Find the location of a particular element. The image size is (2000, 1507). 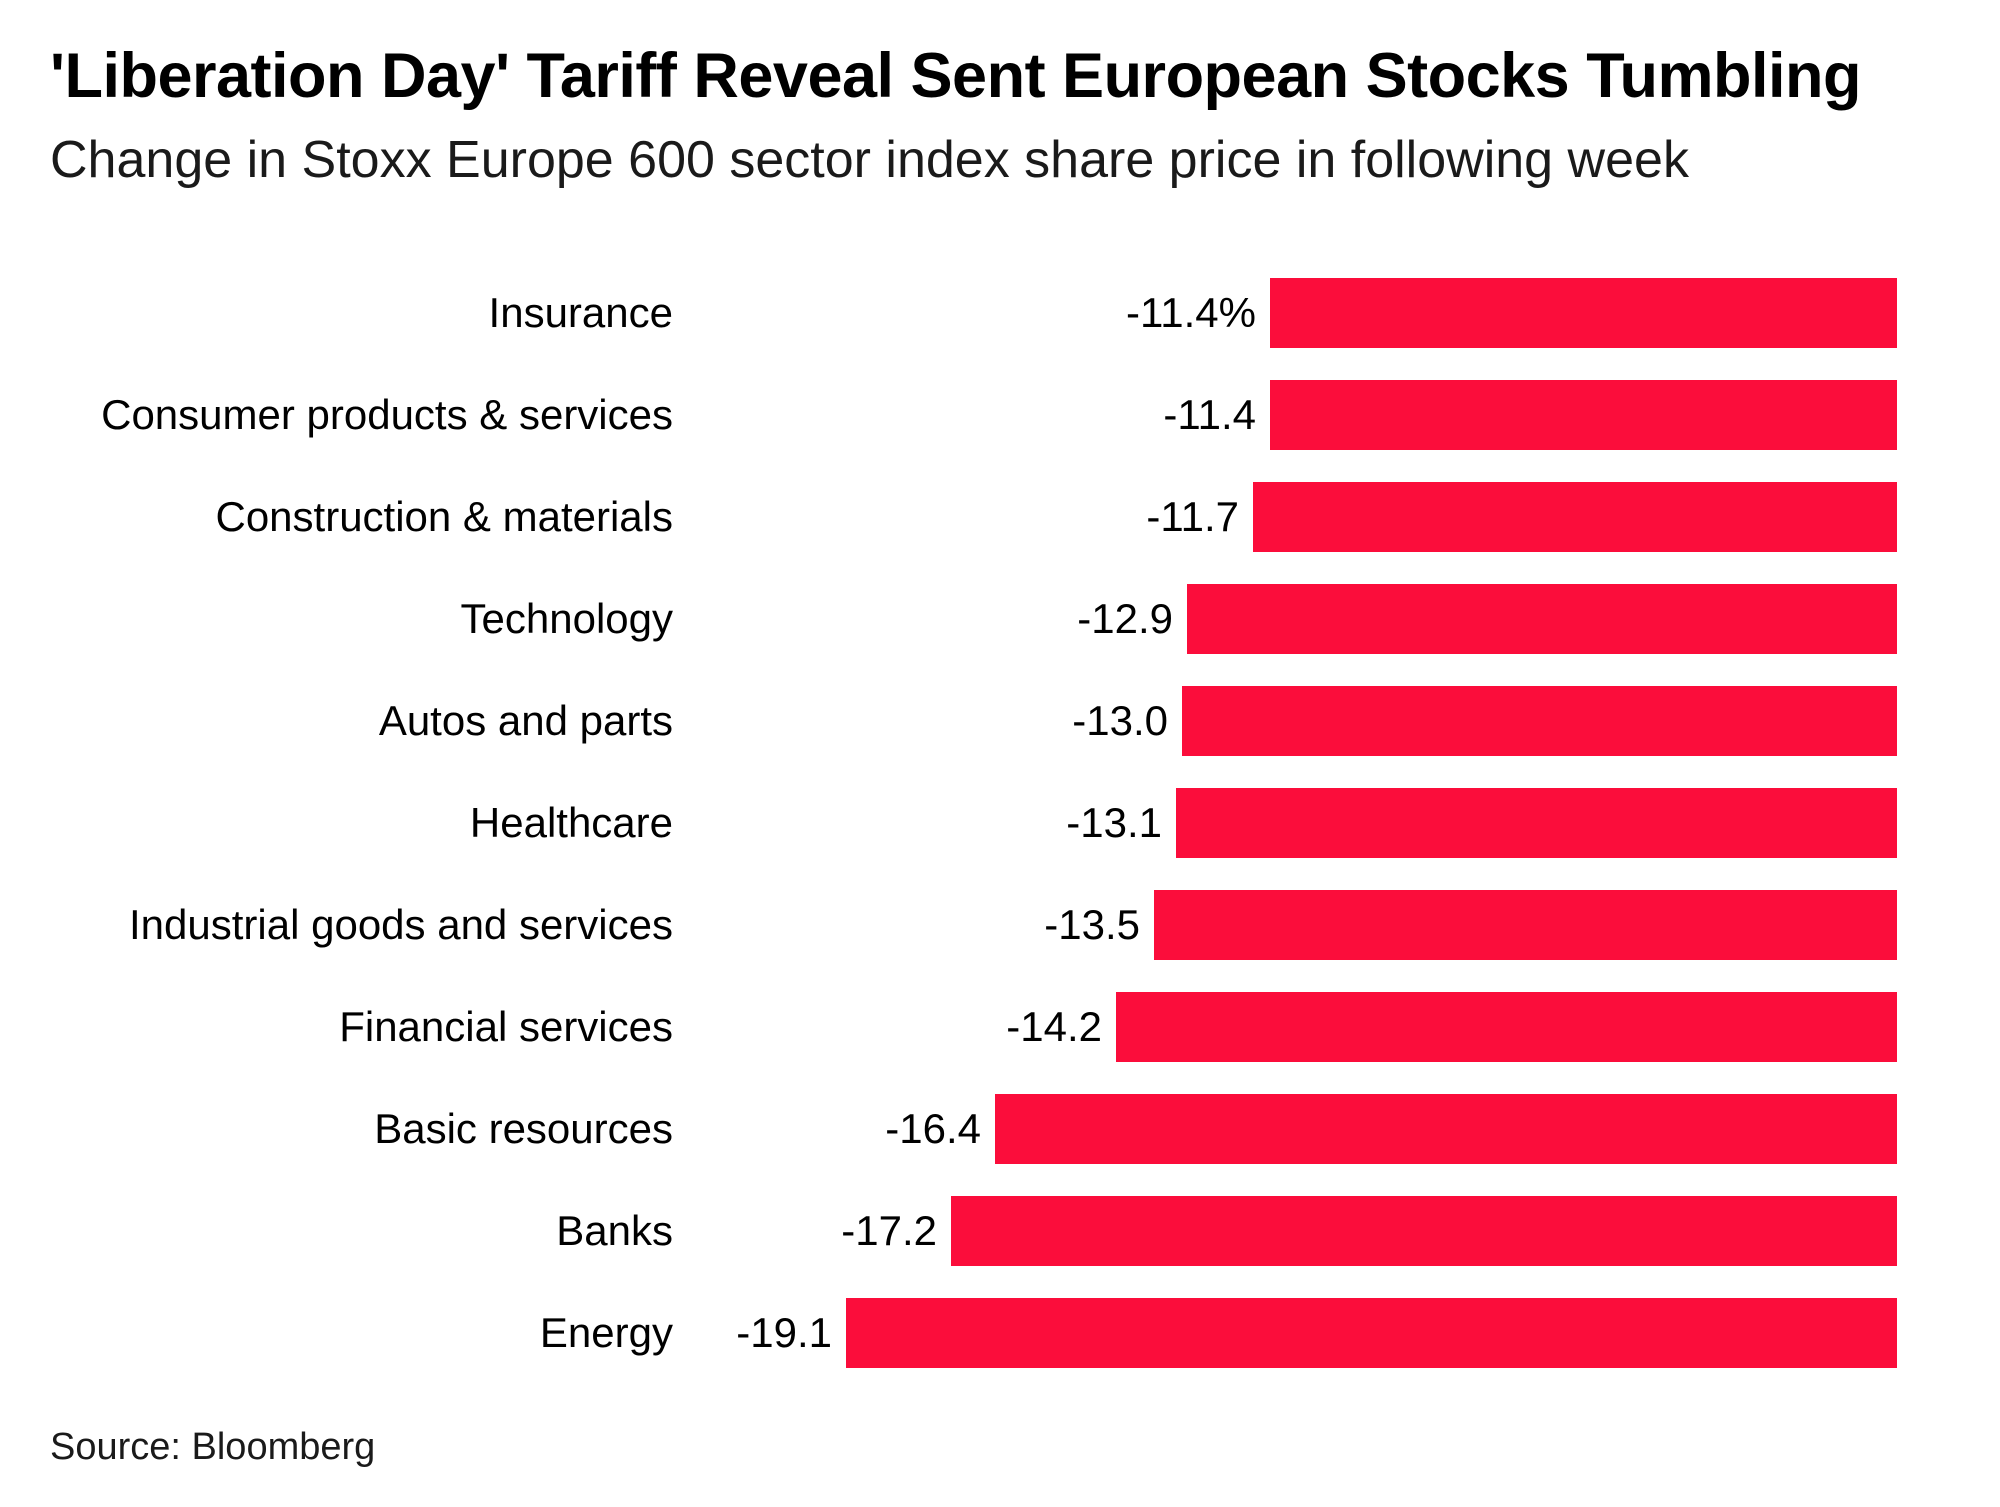

category-label: Healthcare is located at coordinates (571, 822).